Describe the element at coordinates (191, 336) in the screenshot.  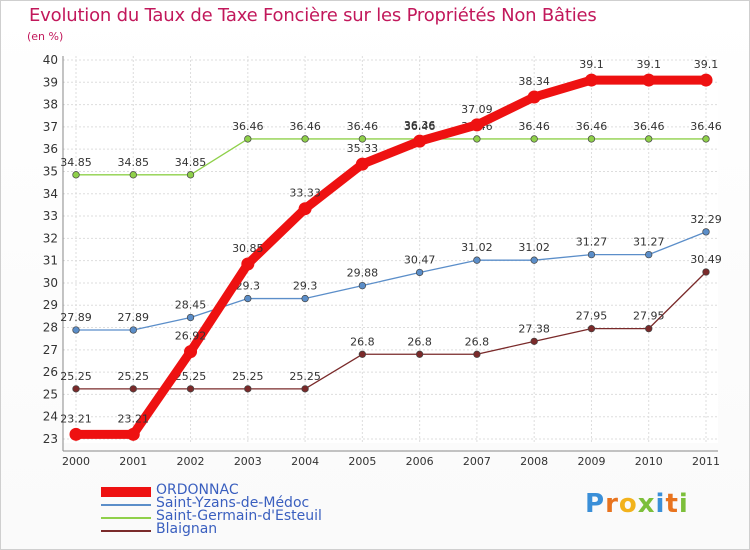
I see `data-label-ordonnac: 26.92` at that location.